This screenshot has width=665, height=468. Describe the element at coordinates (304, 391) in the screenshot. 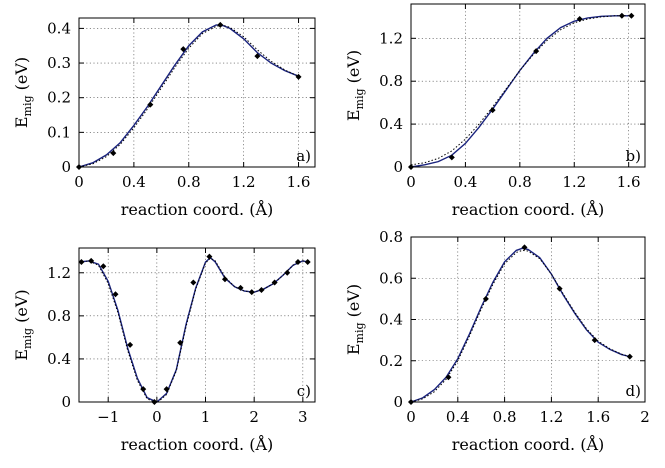

I see `panel-label: c)` at that location.